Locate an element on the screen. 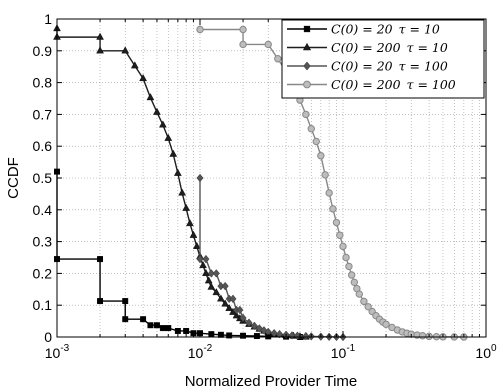 The width and height of the screenshot is (503, 392). x-axis-label: Normalized Provider Time is located at coordinates (271, 381).